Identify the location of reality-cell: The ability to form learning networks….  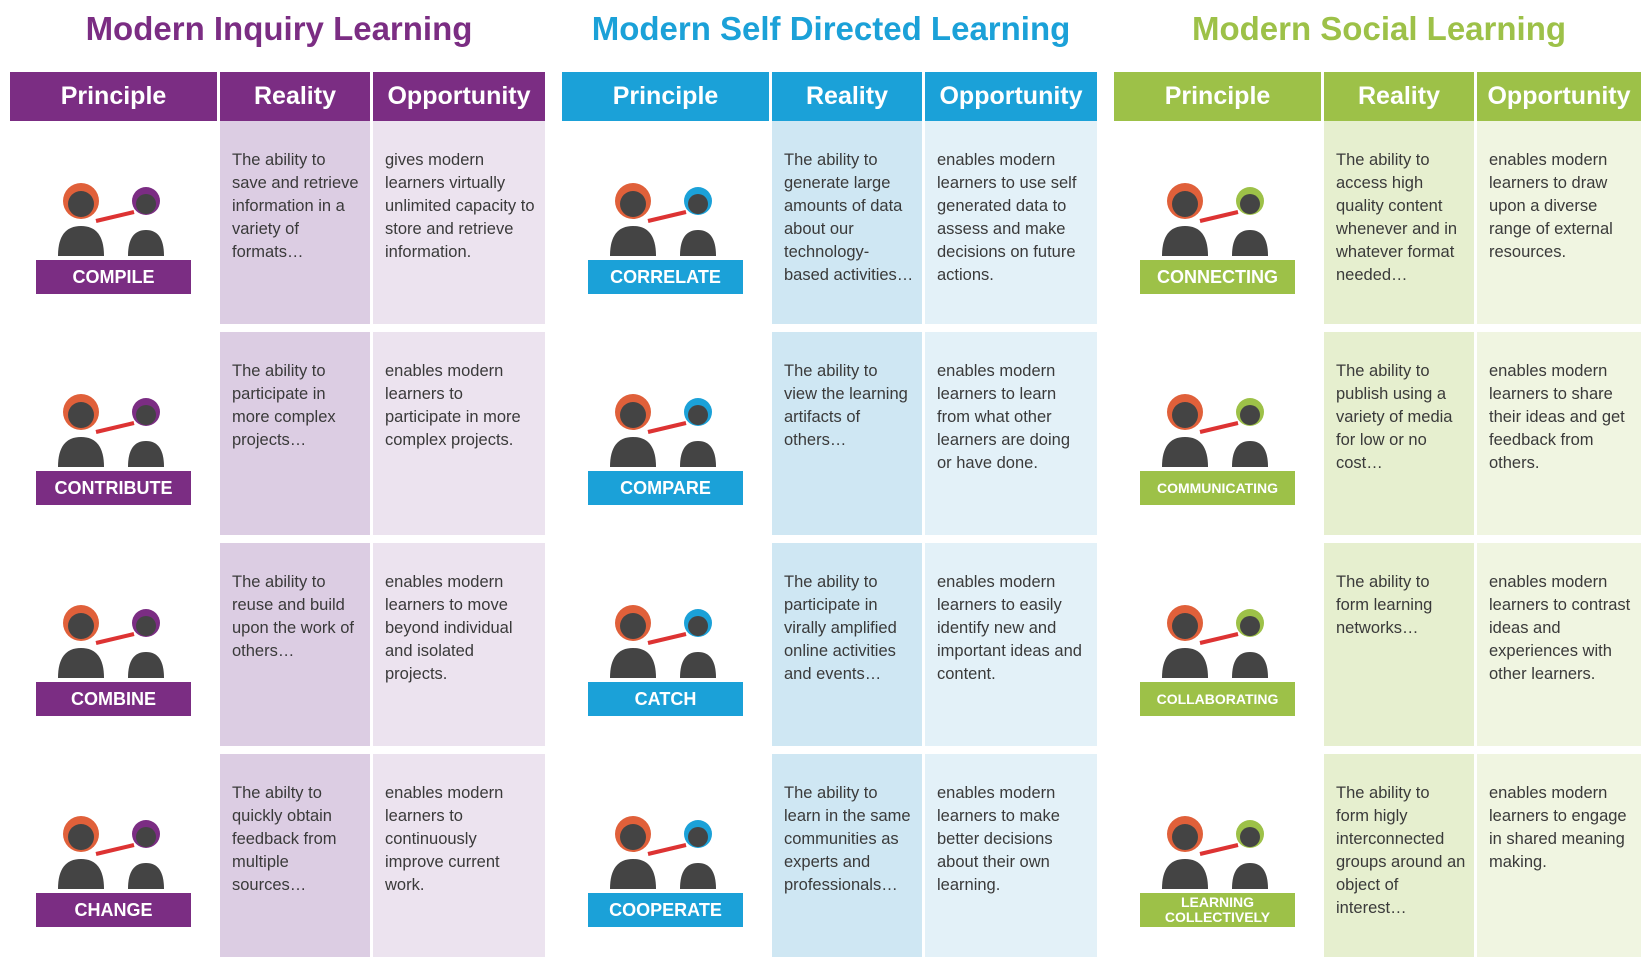
(1400, 648).